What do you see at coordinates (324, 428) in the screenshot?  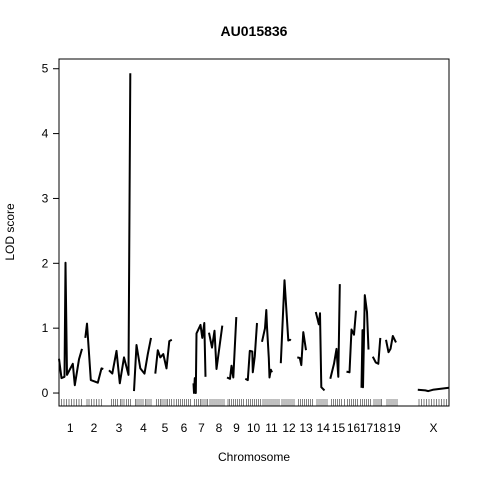 I see `x-tick-label: 14` at bounding box center [324, 428].